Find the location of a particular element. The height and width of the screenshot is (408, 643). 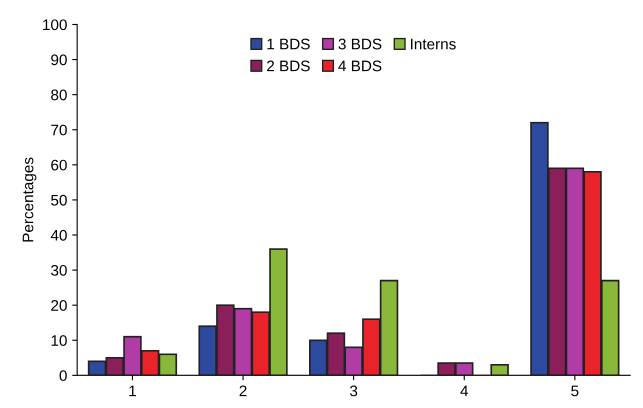

x-tick-label: 1 is located at coordinates (132, 391).